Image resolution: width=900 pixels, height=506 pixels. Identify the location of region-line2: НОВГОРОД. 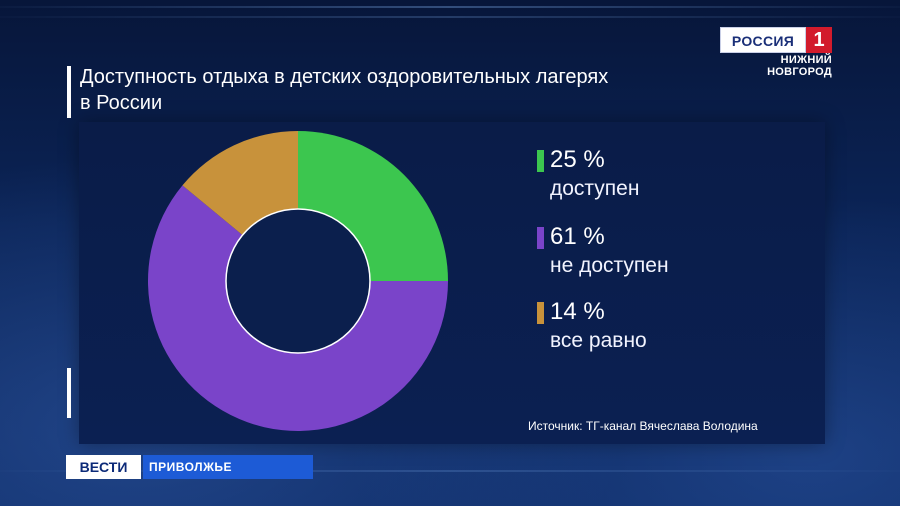
(799, 72).